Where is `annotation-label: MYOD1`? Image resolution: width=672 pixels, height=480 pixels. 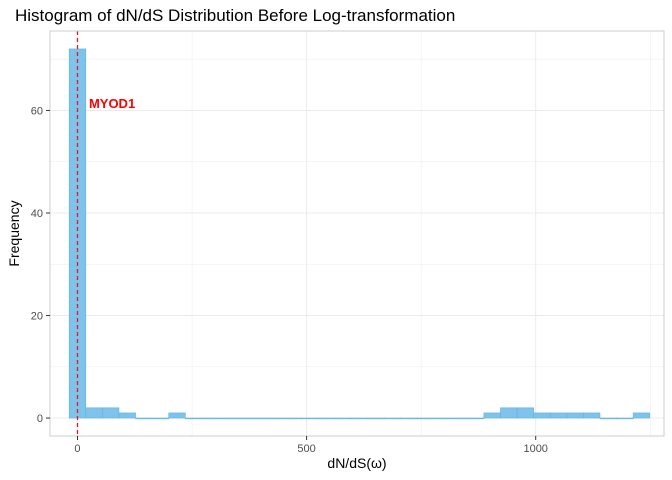
annotation-label: MYOD1 is located at coordinates (112, 103).